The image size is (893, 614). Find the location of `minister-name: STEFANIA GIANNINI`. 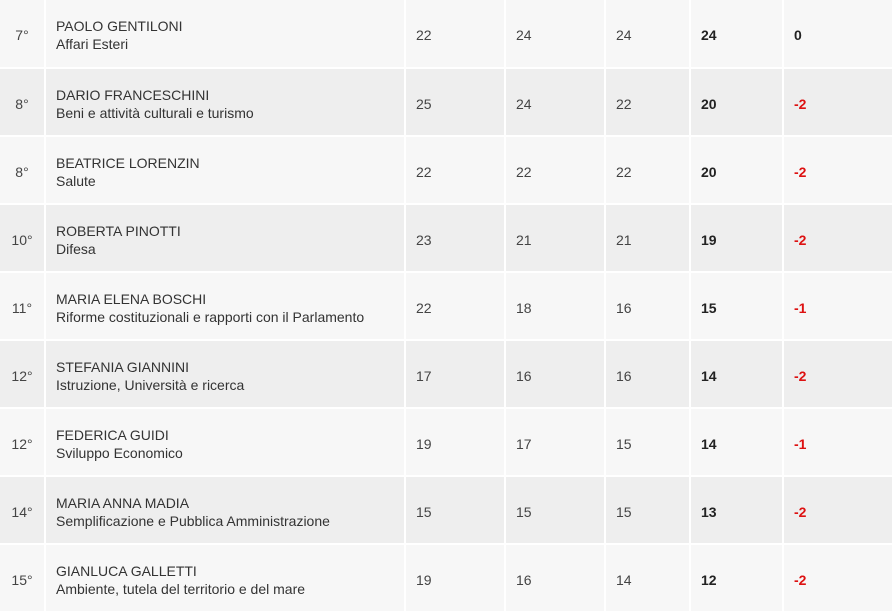

minister-name: STEFANIA GIANNINI is located at coordinates (123, 367).